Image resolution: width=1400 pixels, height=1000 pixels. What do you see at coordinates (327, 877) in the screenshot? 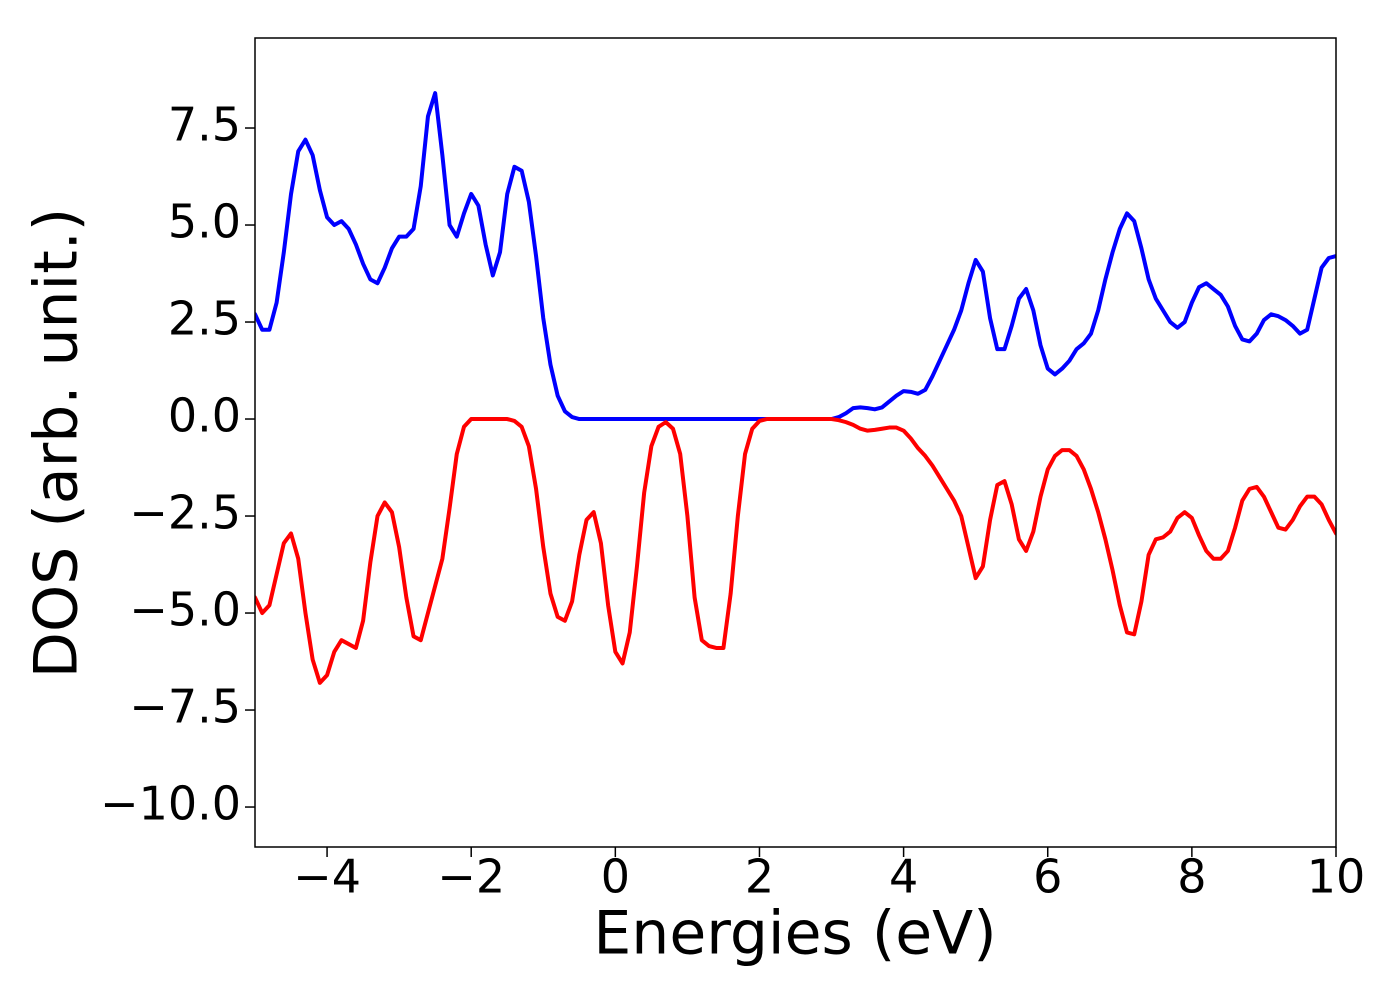
I see `x-tick-label: −4` at bounding box center [327, 877].